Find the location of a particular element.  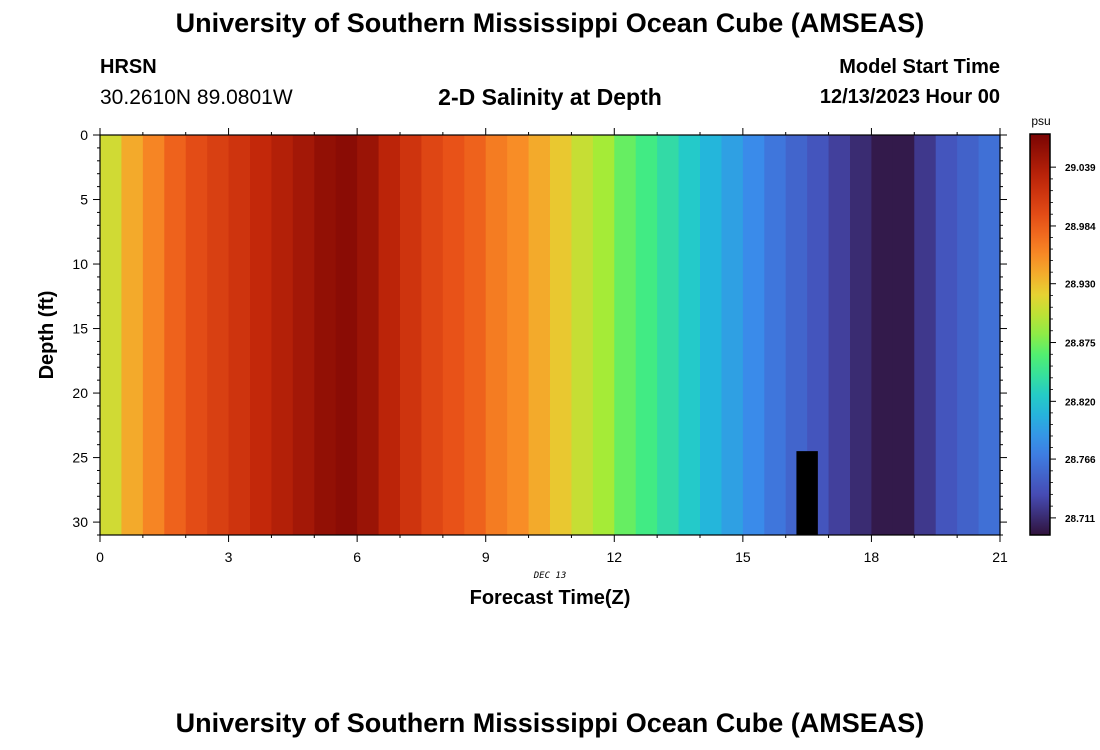

plot-subtitle: 2-D Salinity at Depth is located at coordinates (550, 97).